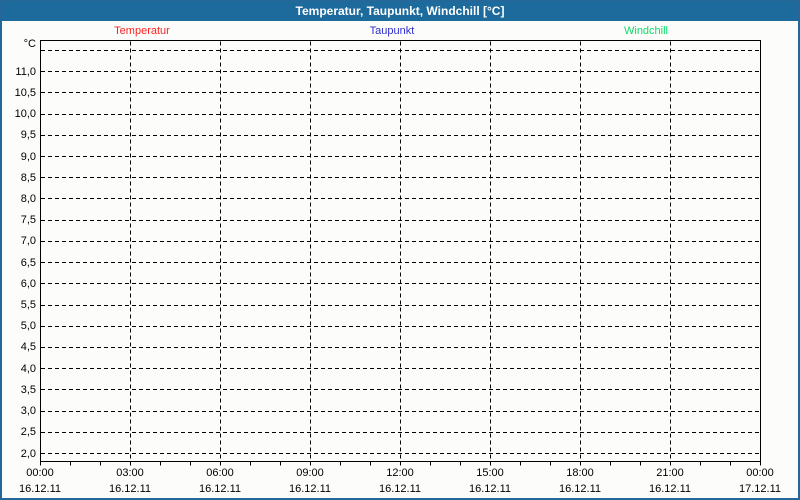 The height and width of the screenshot is (500, 800). Describe the element at coordinates (25, 114) in the screenshot. I see `y-tick-label: 10,0` at that location.